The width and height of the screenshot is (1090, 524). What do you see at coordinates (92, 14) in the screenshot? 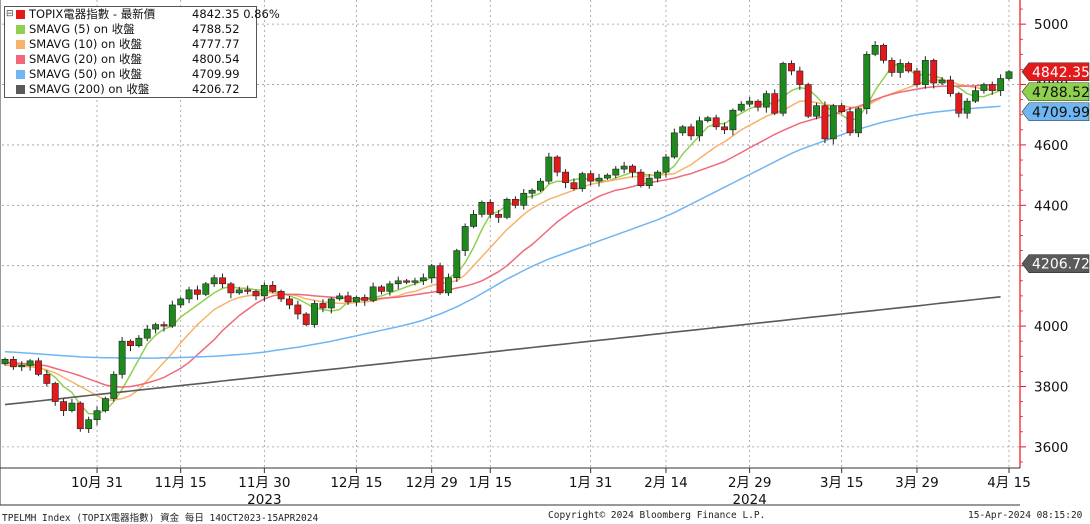
I see `legend-entry-name: TOPIX電器指數 - 最新價` at bounding box center [92, 14].